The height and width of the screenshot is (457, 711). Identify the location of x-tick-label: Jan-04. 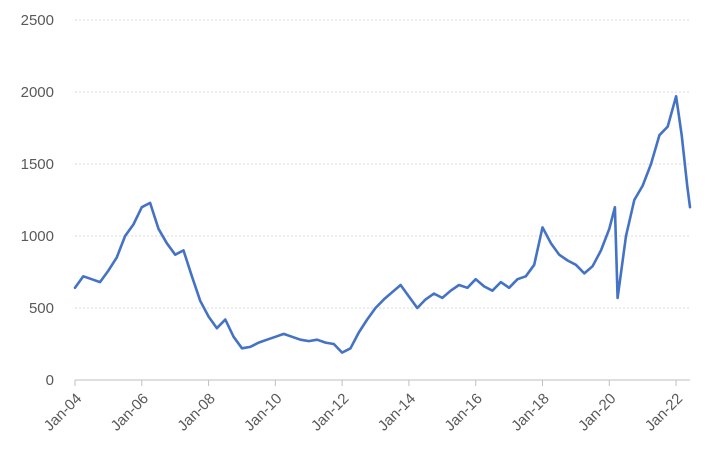
(63, 412).